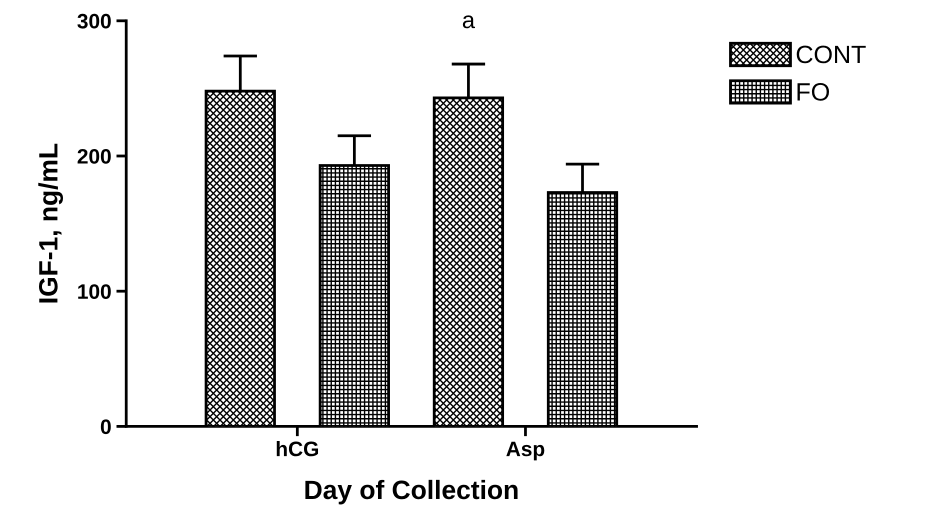 This screenshot has height=520, width=935. What do you see at coordinates (814, 92) in the screenshot?
I see `legend-label: FO` at bounding box center [814, 92].